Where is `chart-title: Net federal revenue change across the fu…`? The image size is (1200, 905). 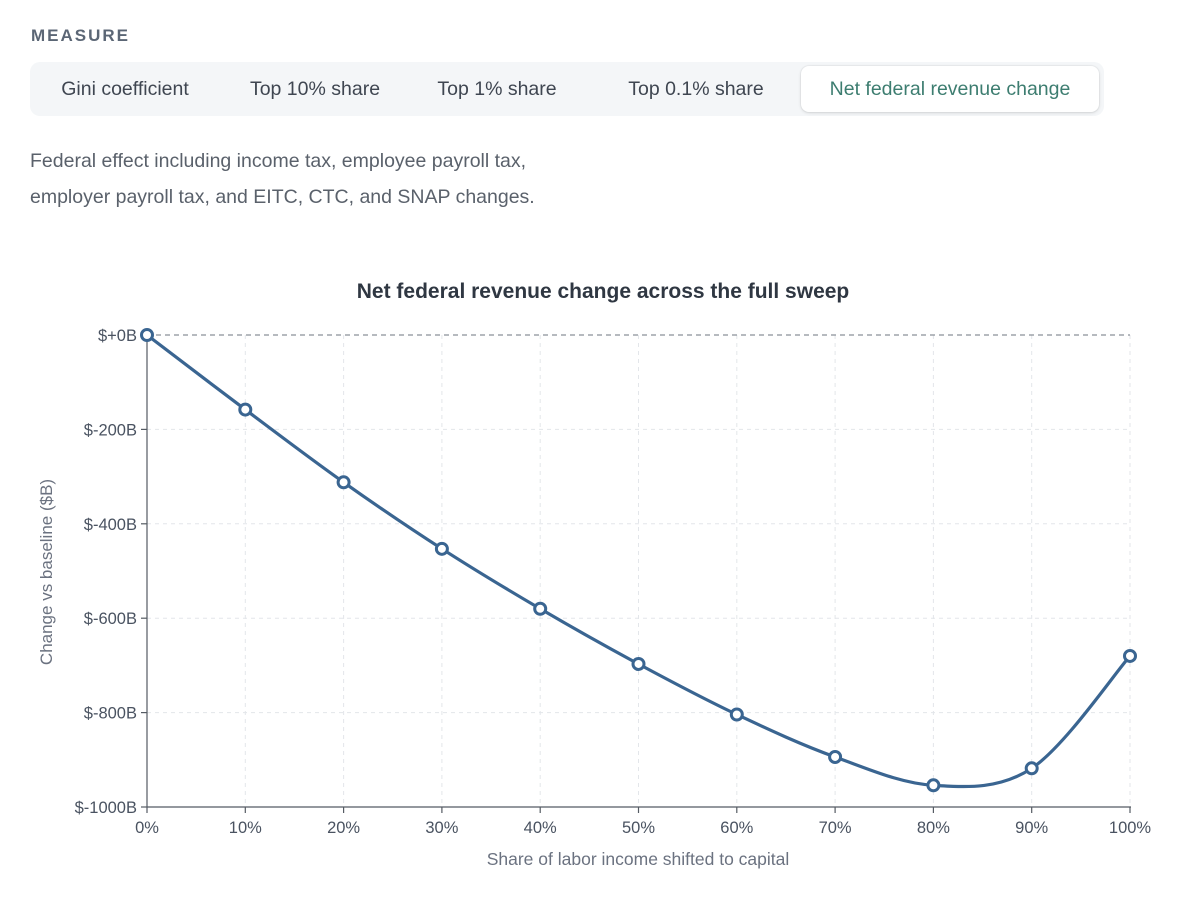
chart-title: Net federal revenue change across the fu… is located at coordinates (603, 291).